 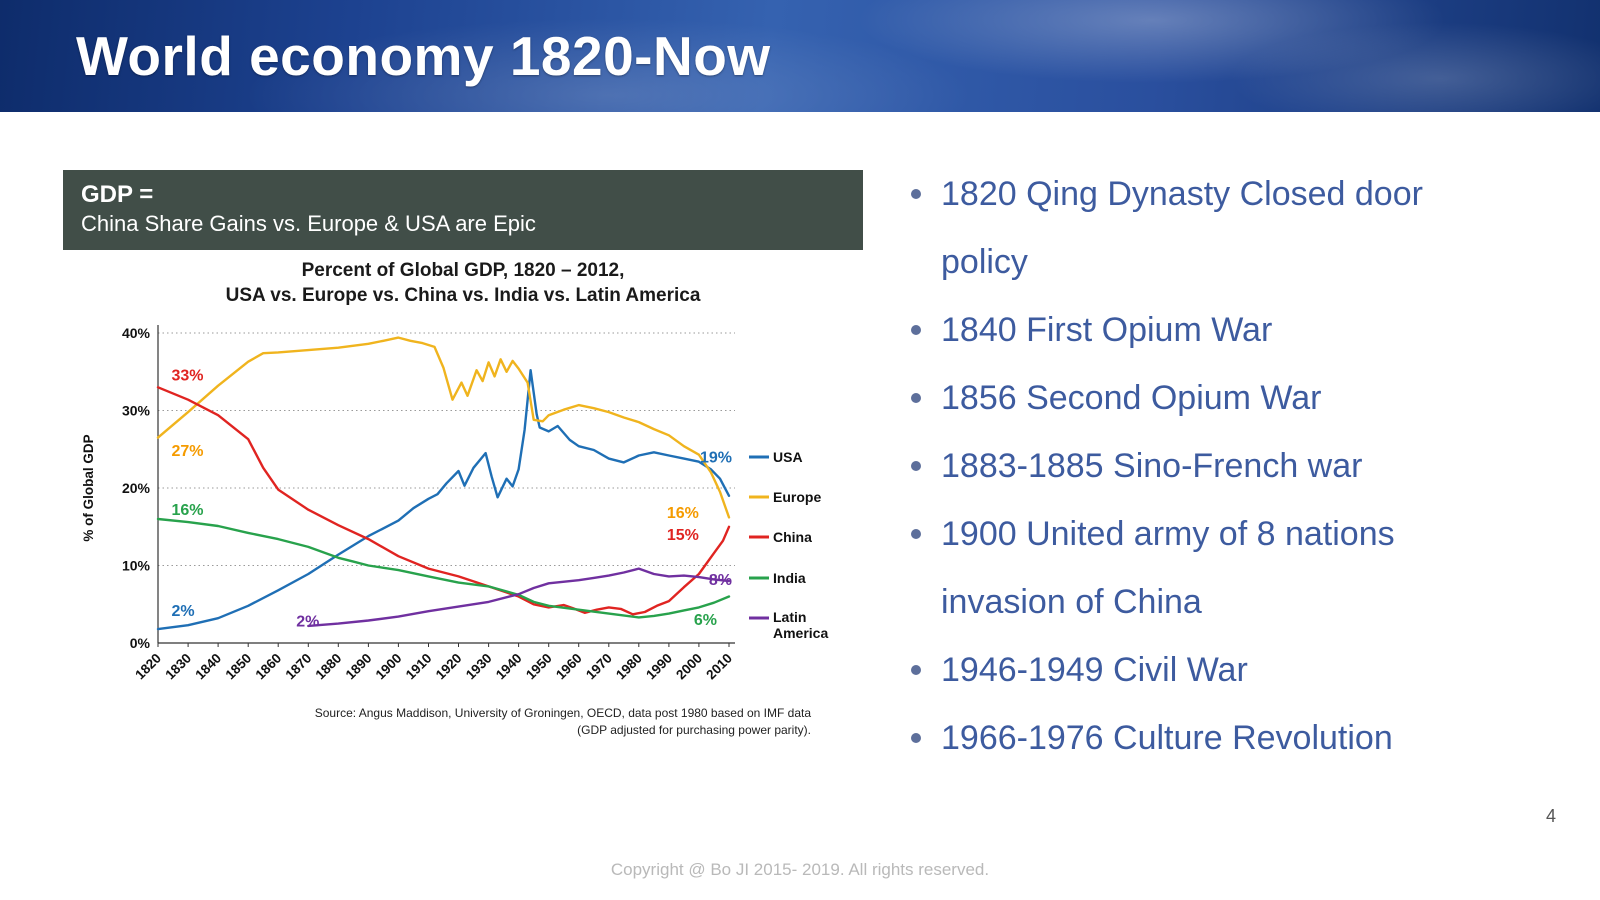 I want to click on chart-title-line1: Percent of Global GDP, 1820 – 2012,, so click(x=463, y=270).